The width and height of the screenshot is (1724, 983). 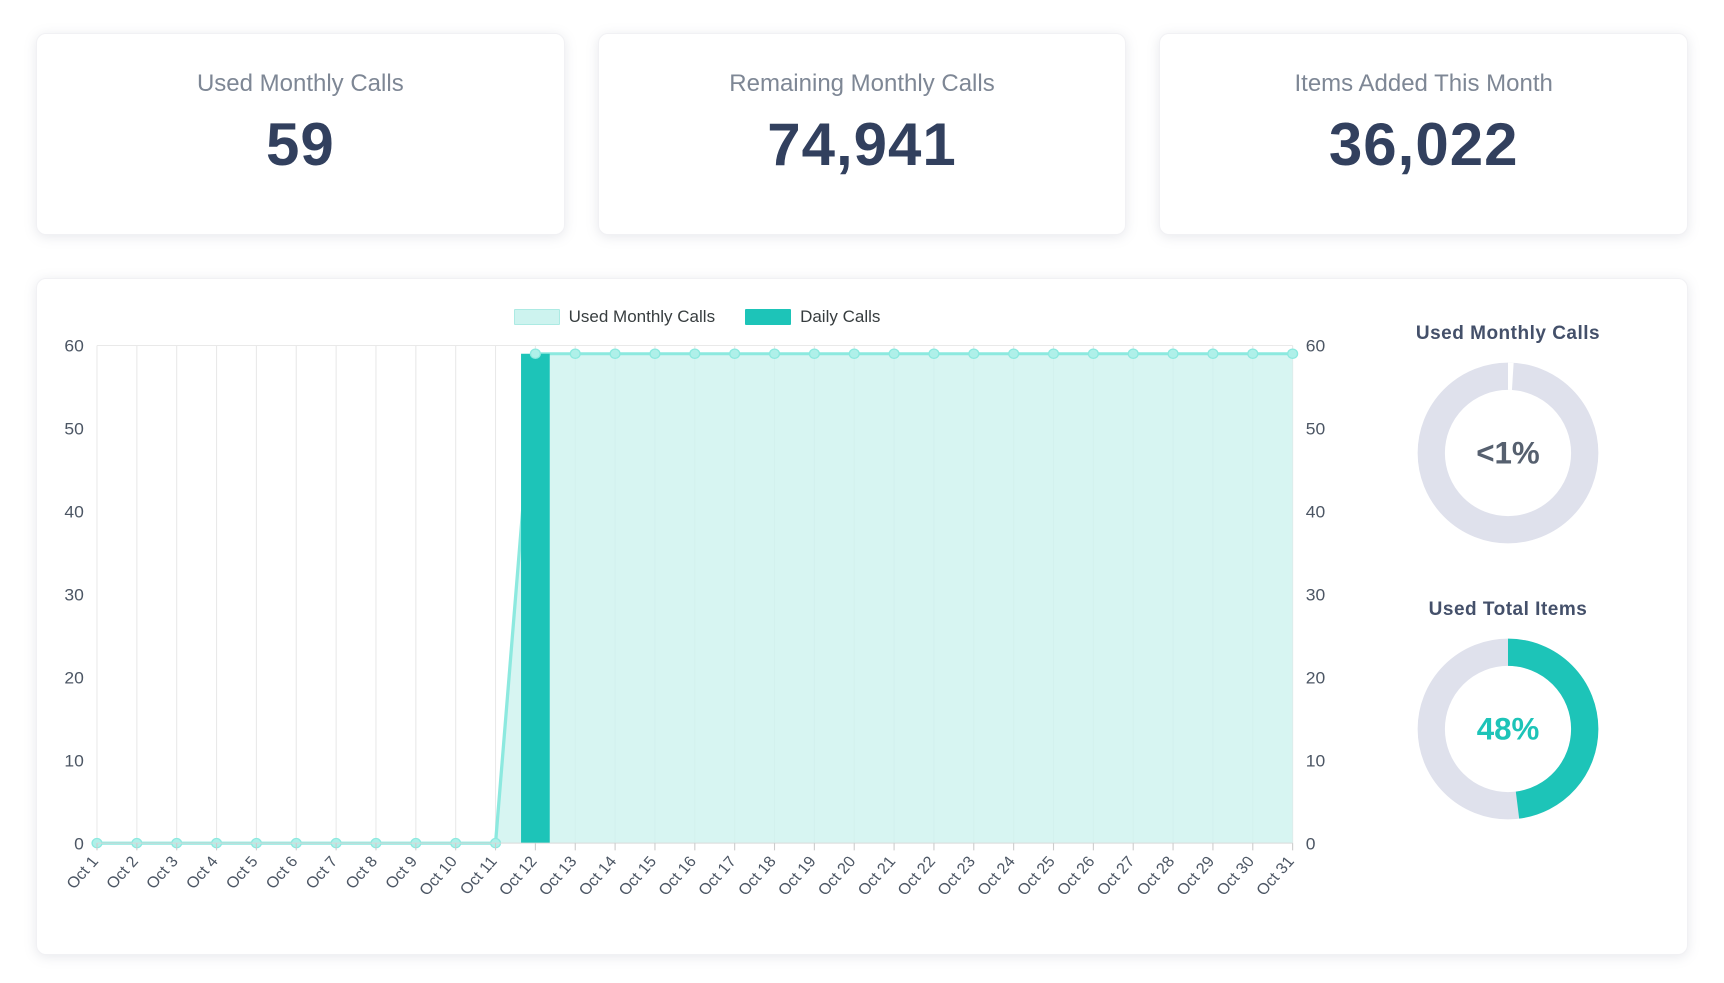 What do you see at coordinates (638, 875) in the screenshot?
I see `svg-text: Oct 15` at bounding box center [638, 875].